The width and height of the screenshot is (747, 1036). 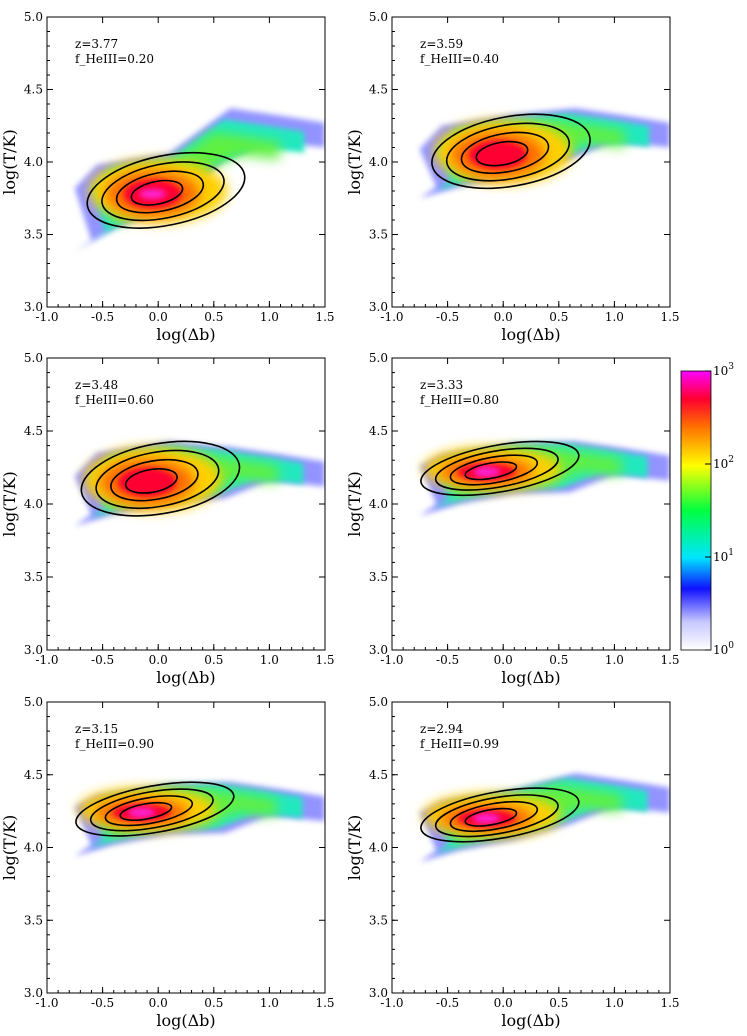 I want to click on heiii-fraction-annotation: f_HeIII=0.99, so click(x=459, y=744).